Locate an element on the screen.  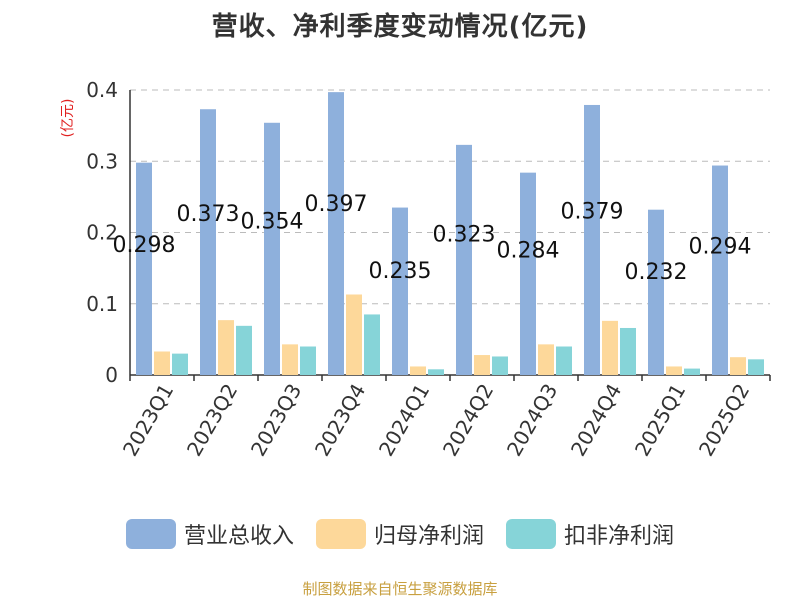
data-label: 0.379 is located at coordinates (592, 211).